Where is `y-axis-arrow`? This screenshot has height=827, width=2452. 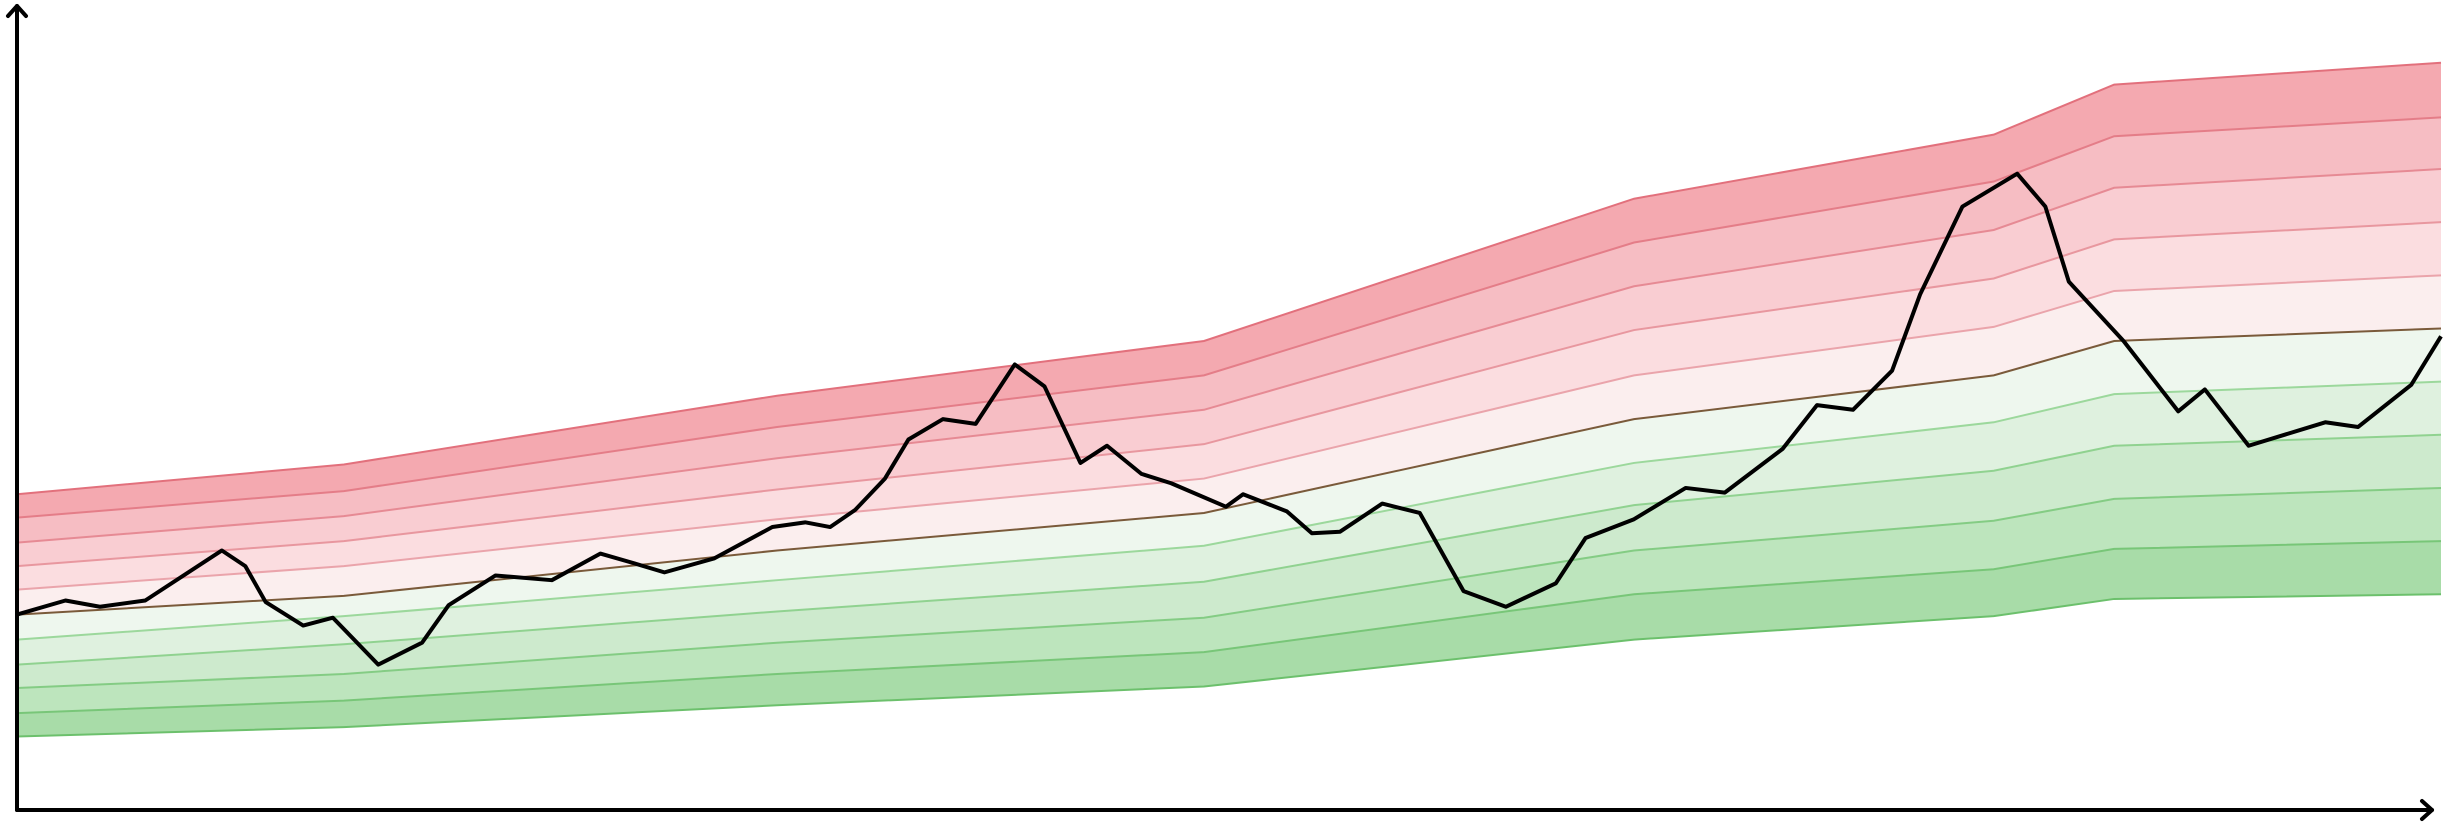 y-axis-arrow is located at coordinates (17, 11).